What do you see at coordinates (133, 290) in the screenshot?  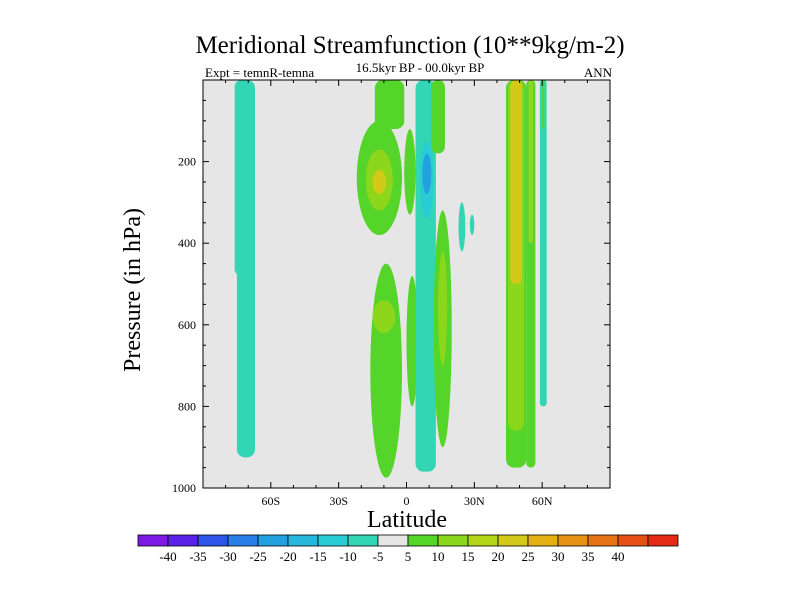 I see `y-axis-label: Pressure (in hPa)` at bounding box center [133, 290].